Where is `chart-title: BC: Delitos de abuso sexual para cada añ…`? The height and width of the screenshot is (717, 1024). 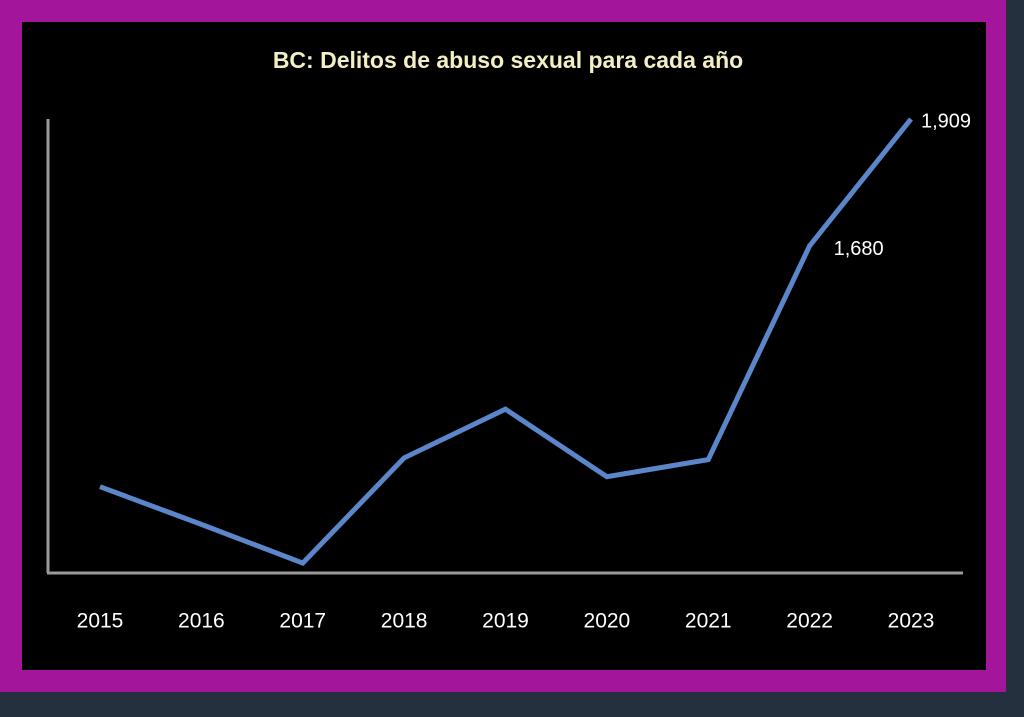
chart-title: BC: Delitos de abuso sexual para cada añ… is located at coordinates (508, 60).